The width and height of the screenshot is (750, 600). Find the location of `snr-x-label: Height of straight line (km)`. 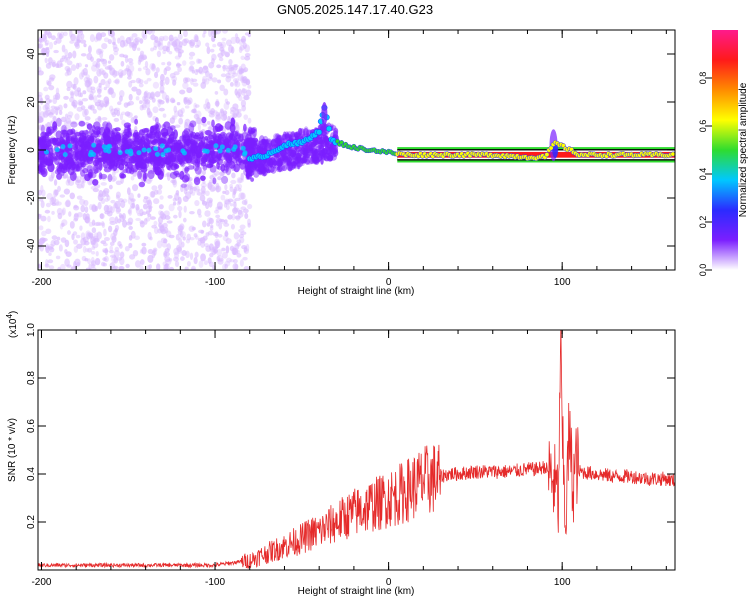

snr-x-label: Height of straight line (km) is located at coordinates (356, 591).